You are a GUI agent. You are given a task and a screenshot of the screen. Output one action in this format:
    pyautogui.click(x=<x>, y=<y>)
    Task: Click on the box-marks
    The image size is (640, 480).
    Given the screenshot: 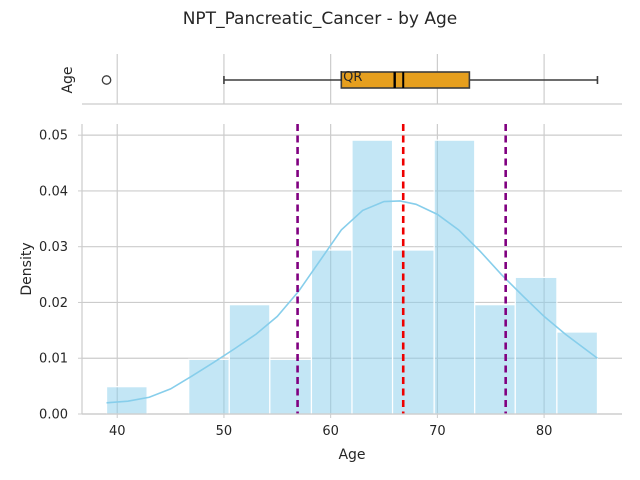 What is the action you would take?
    pyautogui.click(x=350, y=80)
    